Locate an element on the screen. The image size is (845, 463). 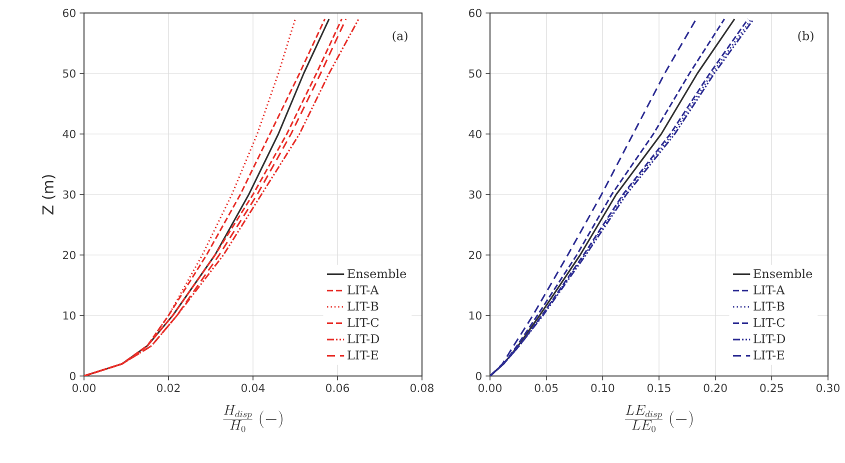
y-axis-title: Z (m) is located at coordinates (49, 195).